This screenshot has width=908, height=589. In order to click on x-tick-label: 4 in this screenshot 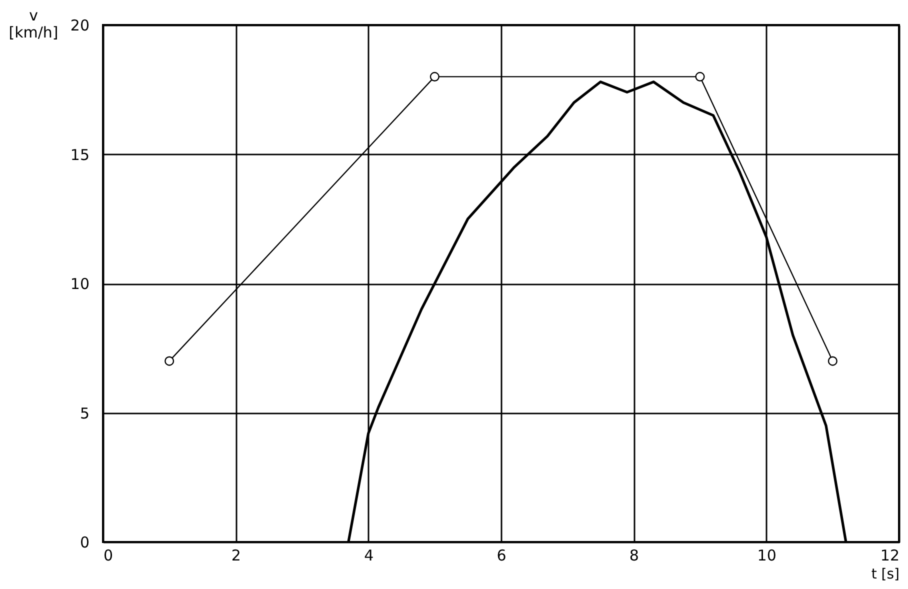, I will do `click(369, 555)`.